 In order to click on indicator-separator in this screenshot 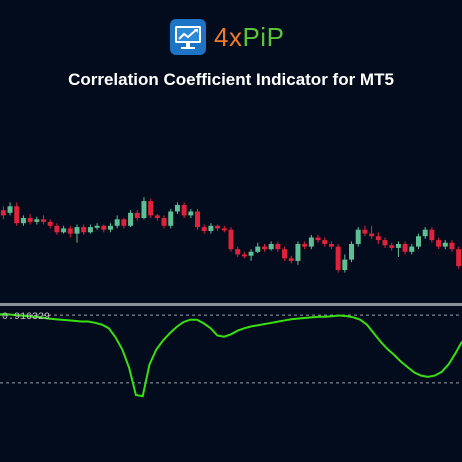, I will do `click(231, 304)`.